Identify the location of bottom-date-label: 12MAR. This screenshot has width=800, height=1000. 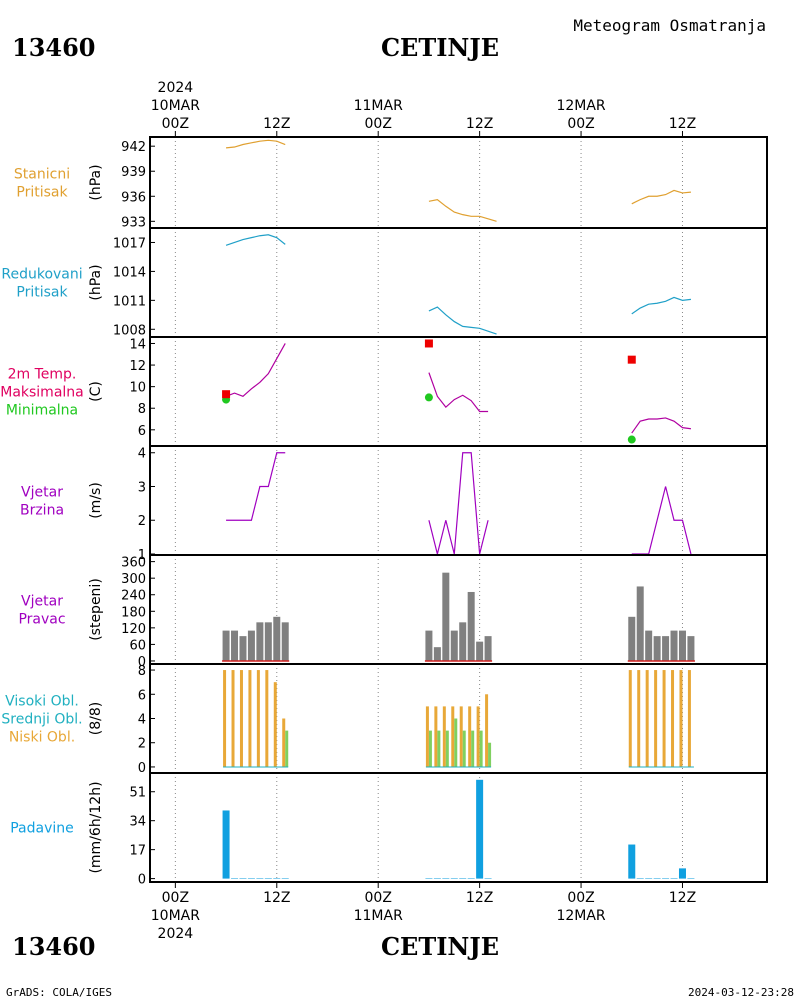
(580, 916).